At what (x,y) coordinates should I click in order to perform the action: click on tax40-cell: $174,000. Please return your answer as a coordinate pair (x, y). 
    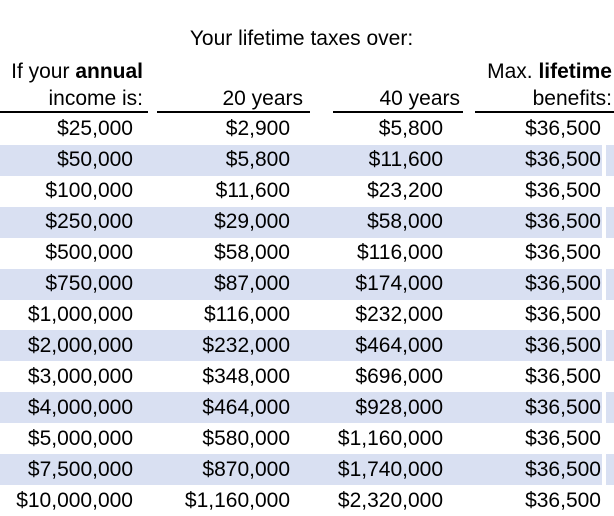
    Looking at the image, I should click on (399, 284).